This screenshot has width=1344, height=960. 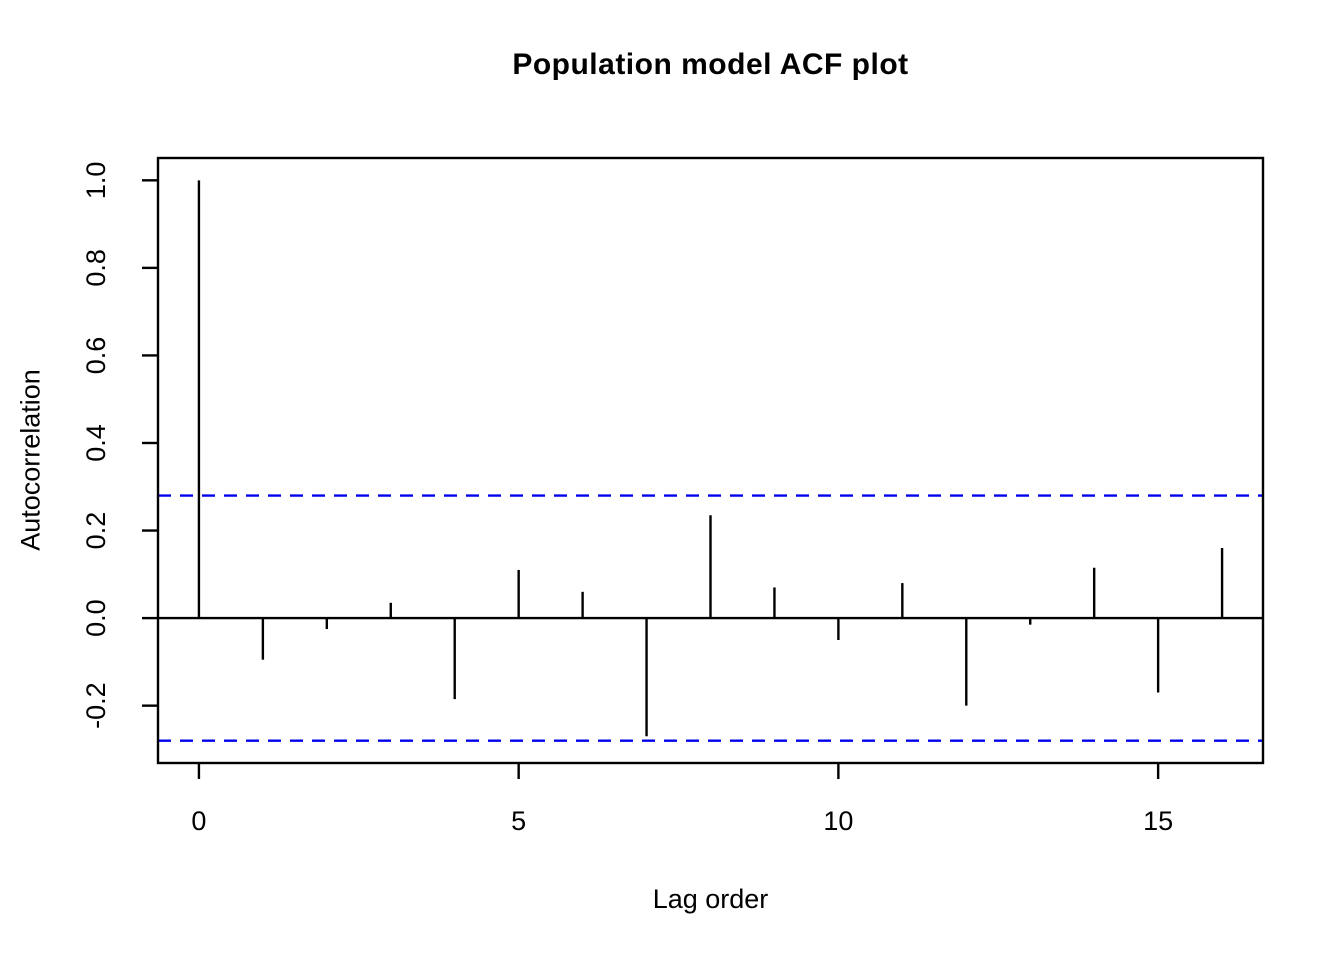 I want to click on y-tick-label--0.2: -0.2, so click(x=96, y=705).